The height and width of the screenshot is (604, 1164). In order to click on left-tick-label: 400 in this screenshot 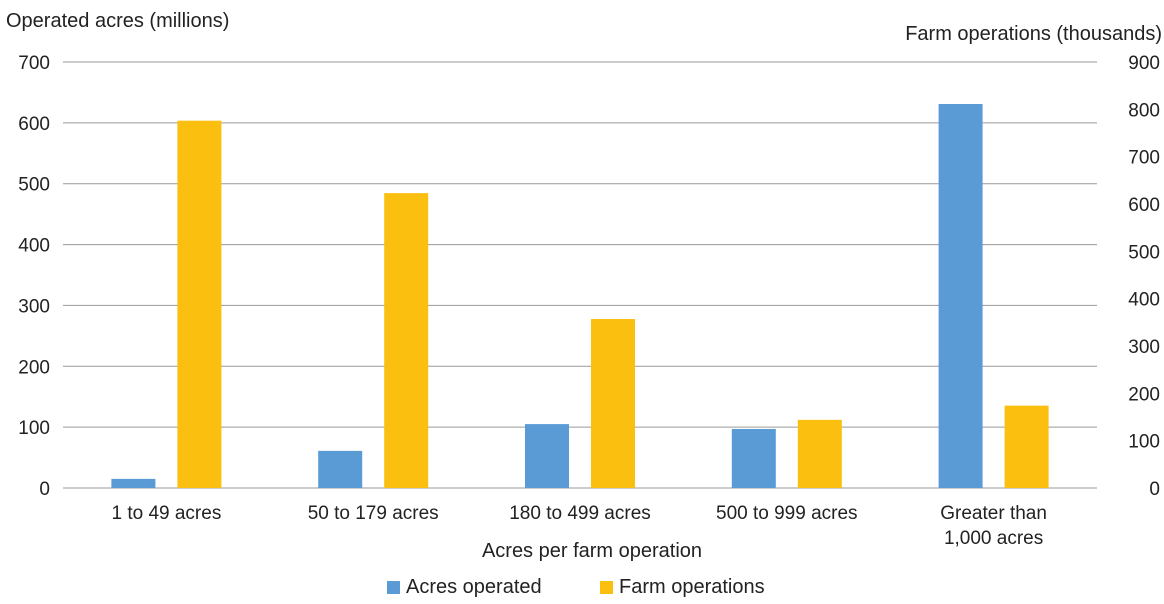, I will do `click(34, 246)`.